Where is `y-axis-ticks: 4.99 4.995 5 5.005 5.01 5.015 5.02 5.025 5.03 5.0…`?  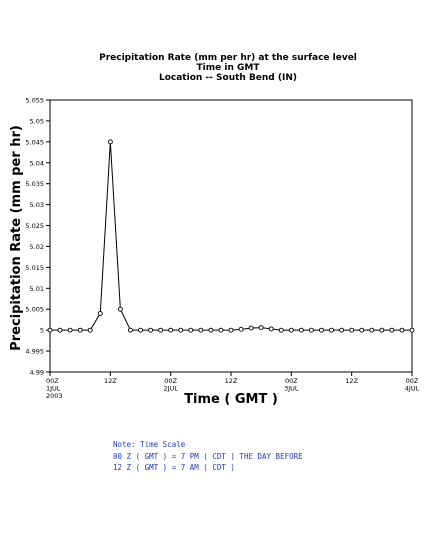 y-axis-ticks: 4.99 4.995 5 5.005 5.01 5.015 5.02 5.025 5.03 5.0… is located at coordinates (37, 237).